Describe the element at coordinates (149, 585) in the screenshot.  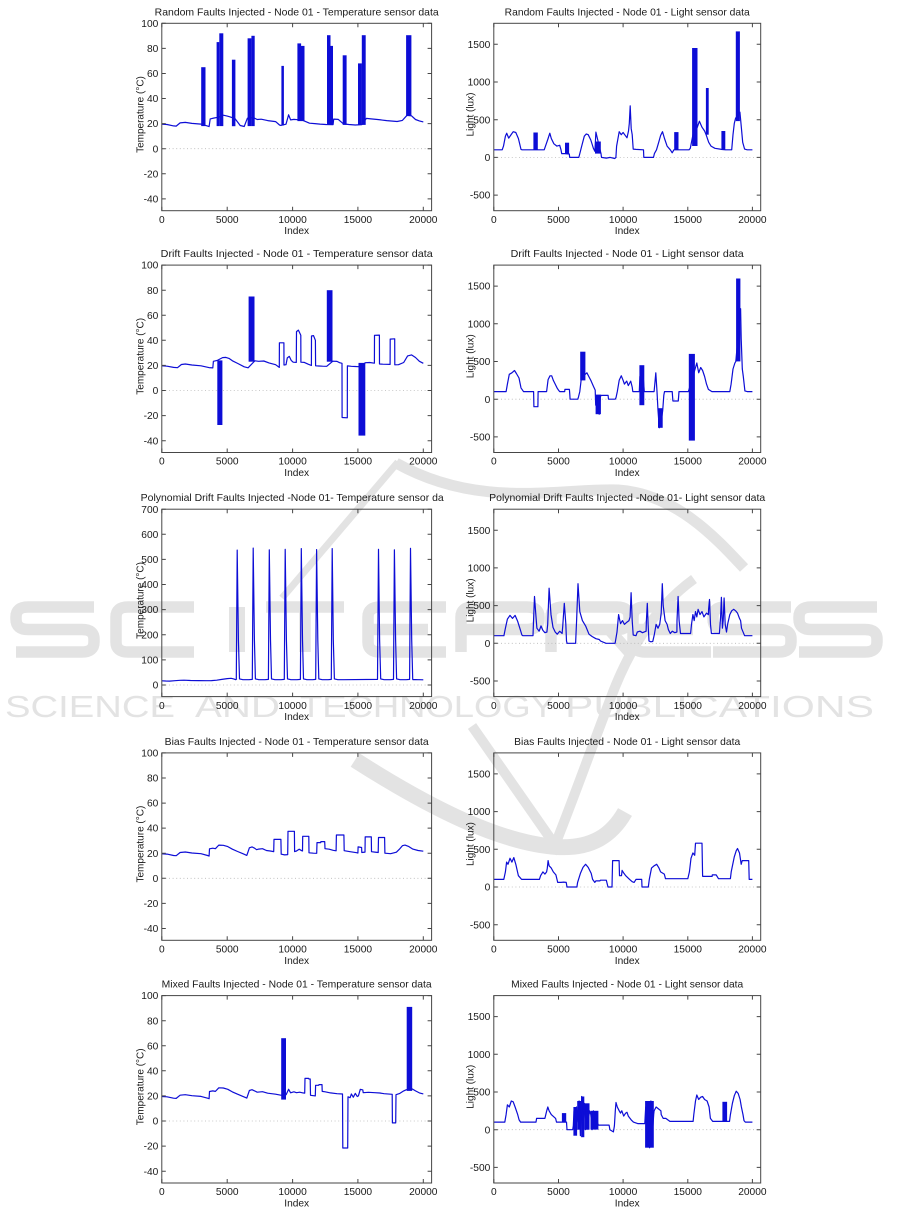
I see `svg-text: 400` at that location.